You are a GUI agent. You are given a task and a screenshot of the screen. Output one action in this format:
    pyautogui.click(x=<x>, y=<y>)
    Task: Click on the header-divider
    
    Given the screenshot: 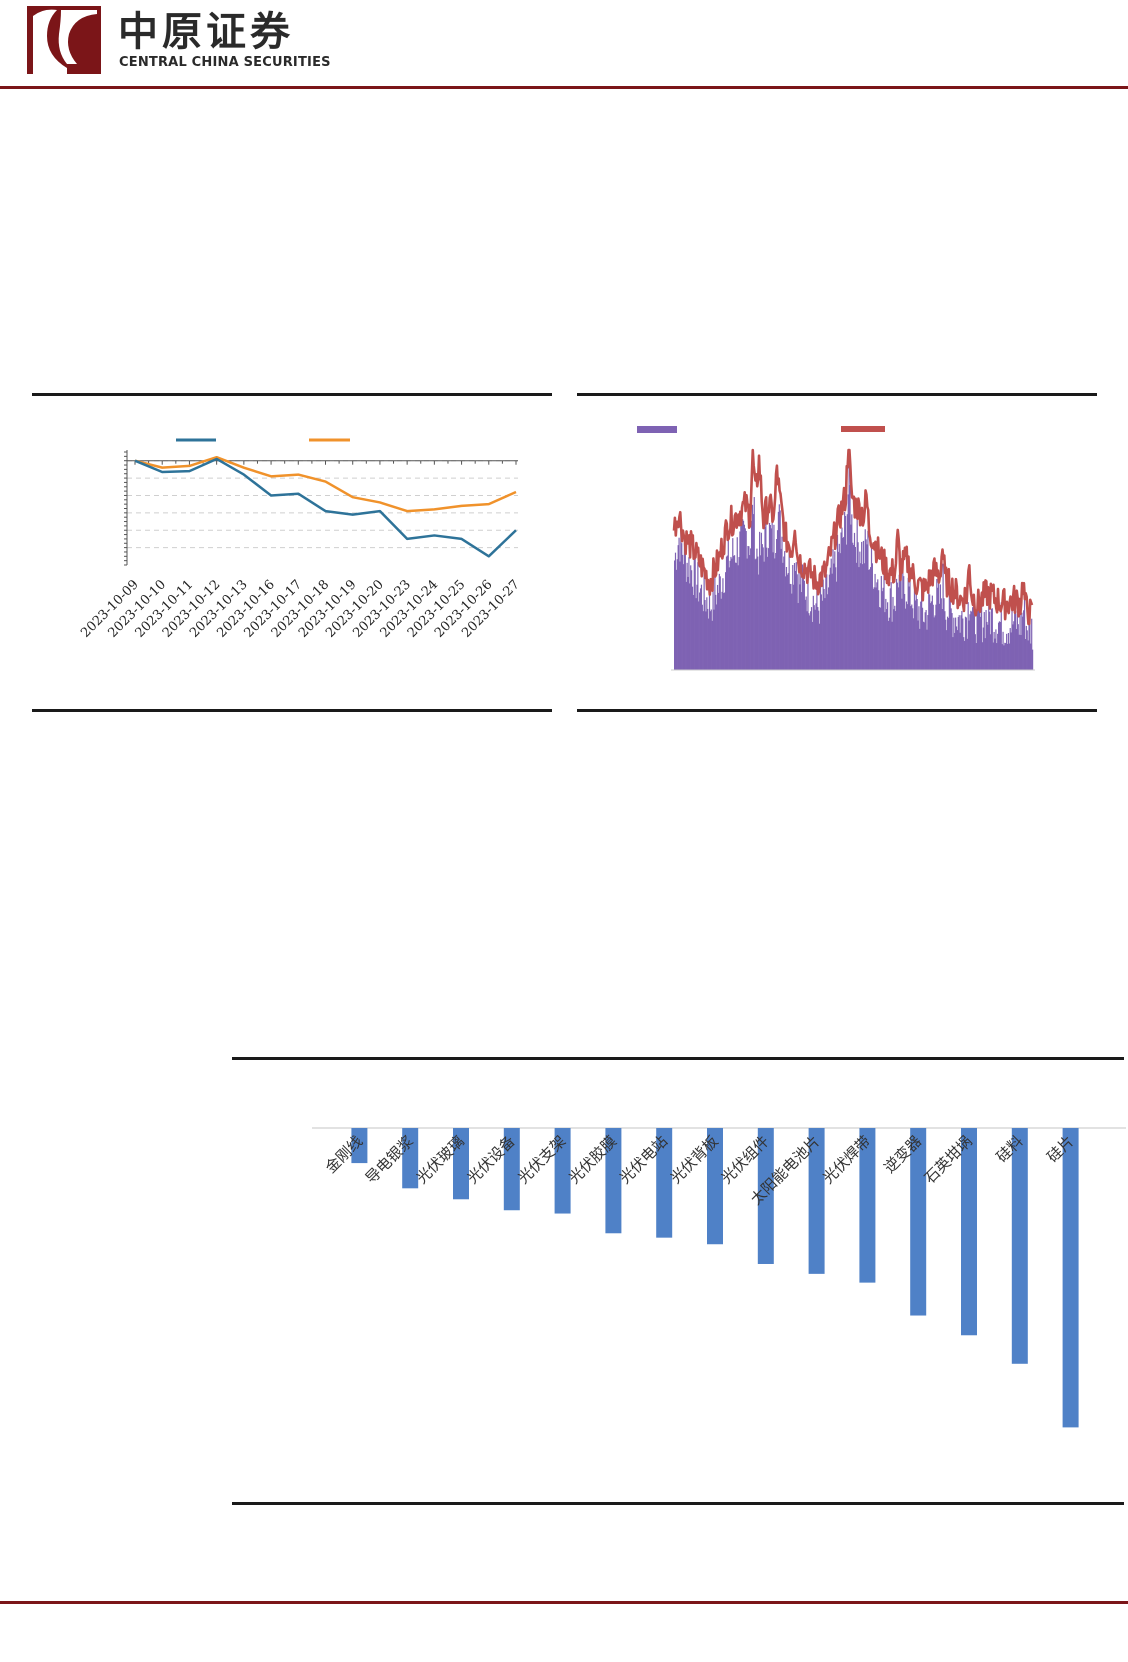 What is the action you would take?
    pyautogui.click(x=564, y=87)
    